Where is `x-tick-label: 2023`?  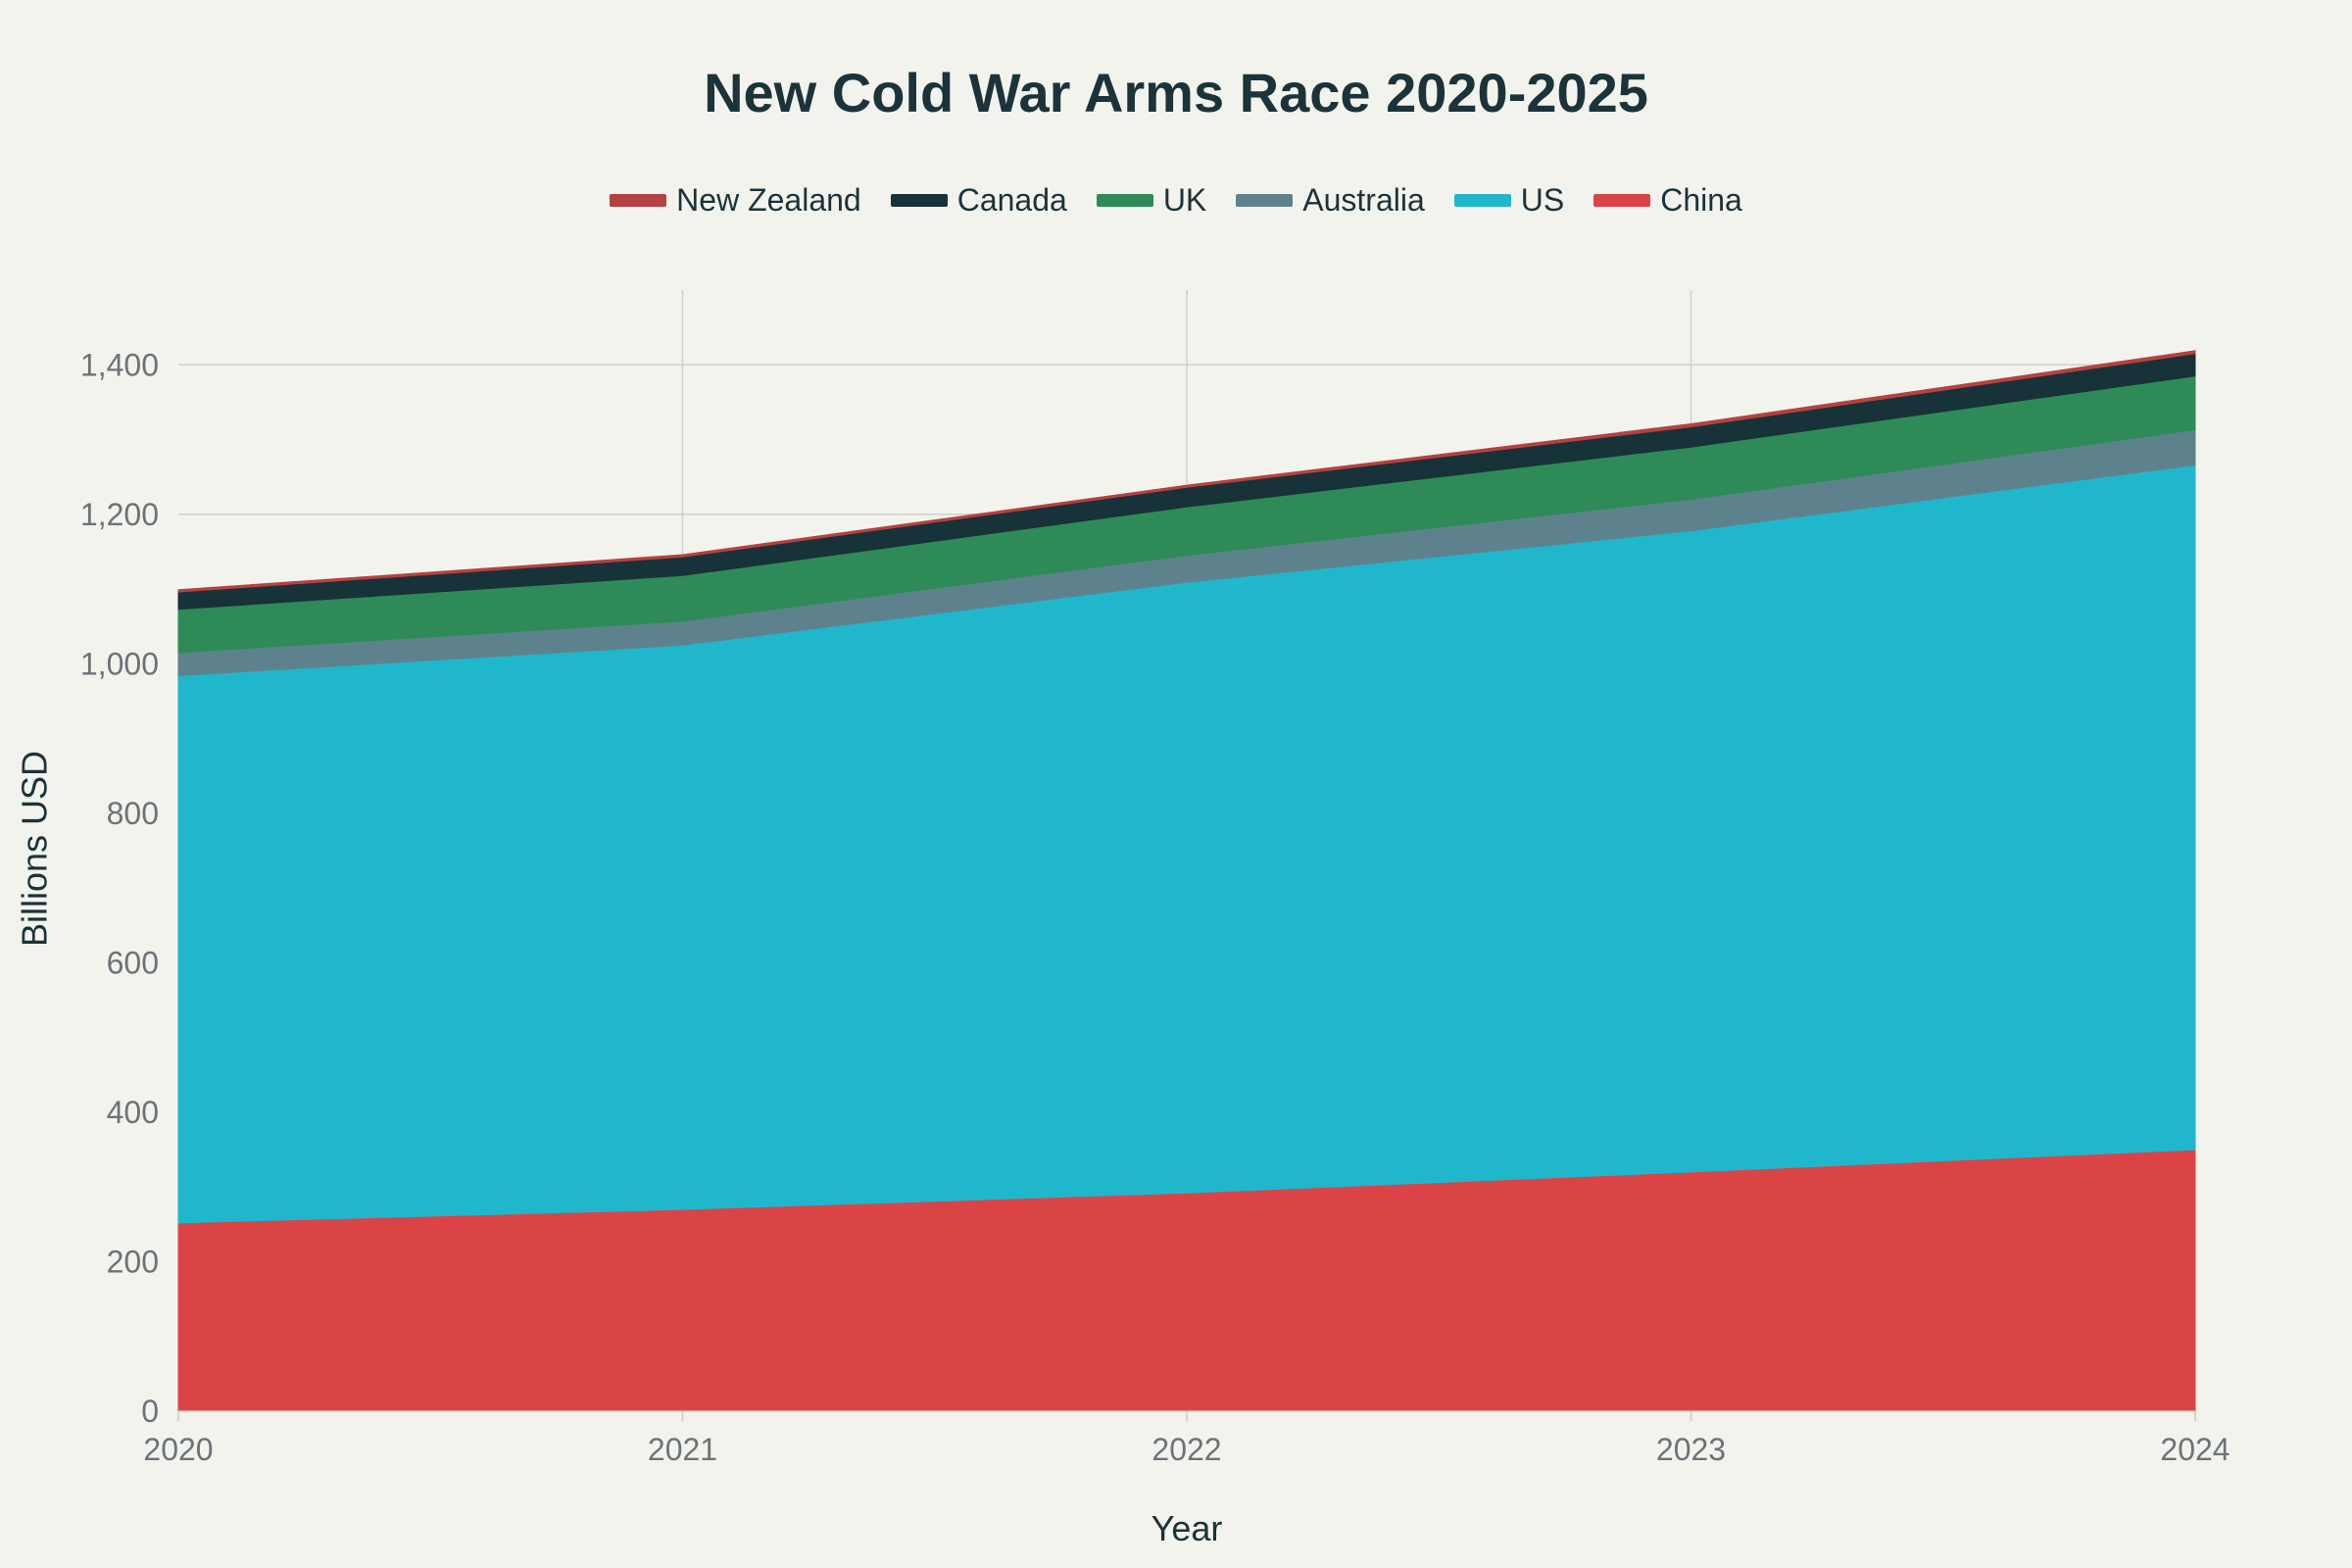 x-tick-label: 2023 is located at coordinates (1691, 1449).